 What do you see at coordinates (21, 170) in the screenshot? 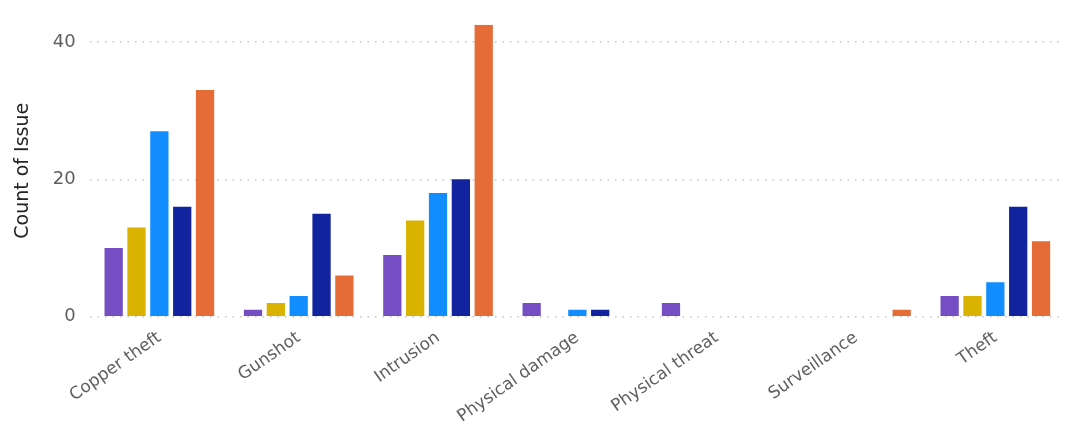
I see `y-axis-title: Count of Issue` at bounding box center [21, 170].